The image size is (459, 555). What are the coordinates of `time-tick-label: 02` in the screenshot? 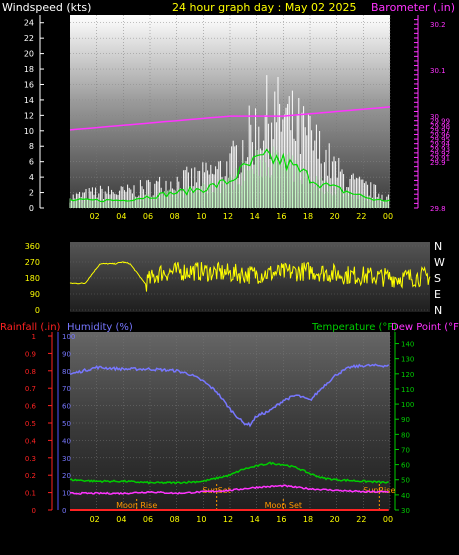 It's located at (95, 216).